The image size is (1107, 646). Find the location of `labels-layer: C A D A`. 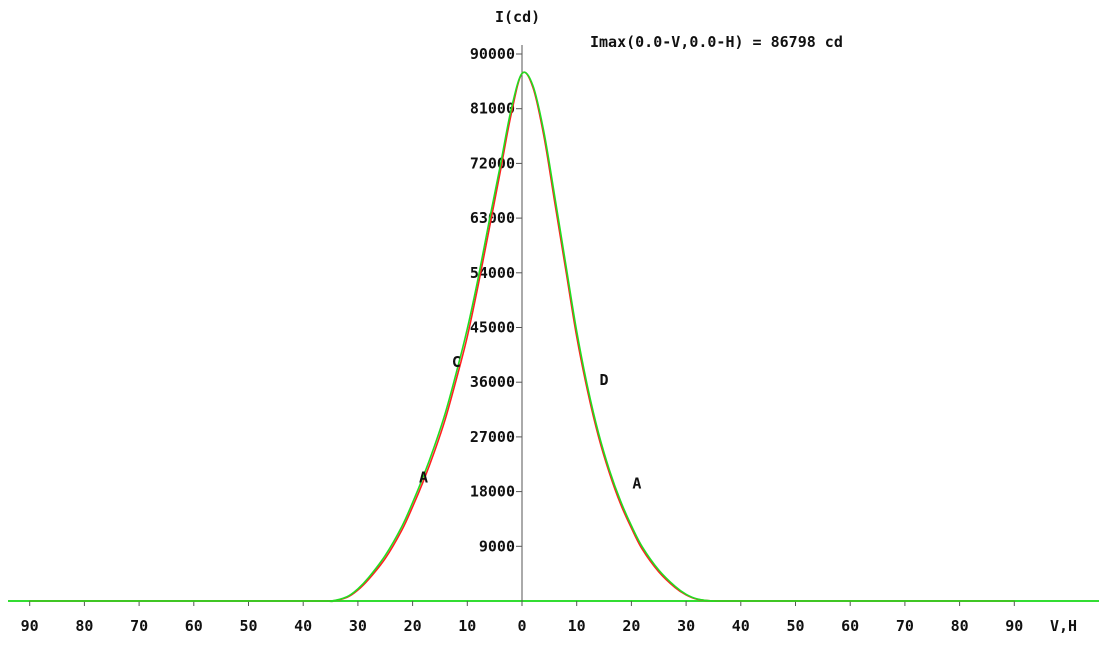

labels-layer: C A D A is located at coordinates (530, 423).